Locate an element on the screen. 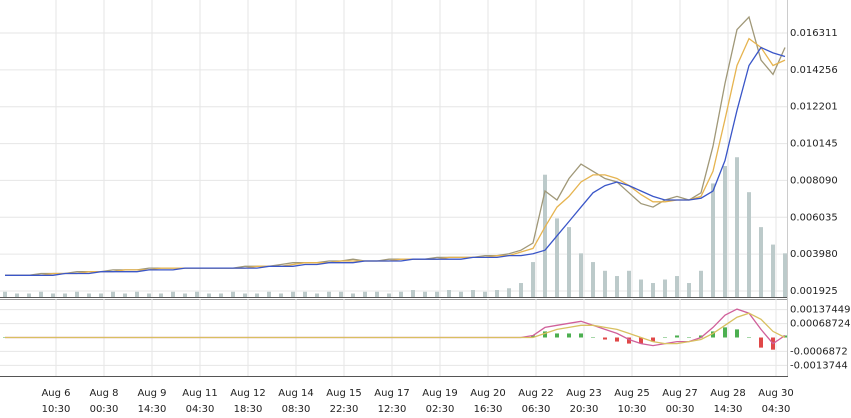 This screenshot has height=418, width=851. x-tick-label-line: 18:30 is located at coordinates (248, 409).